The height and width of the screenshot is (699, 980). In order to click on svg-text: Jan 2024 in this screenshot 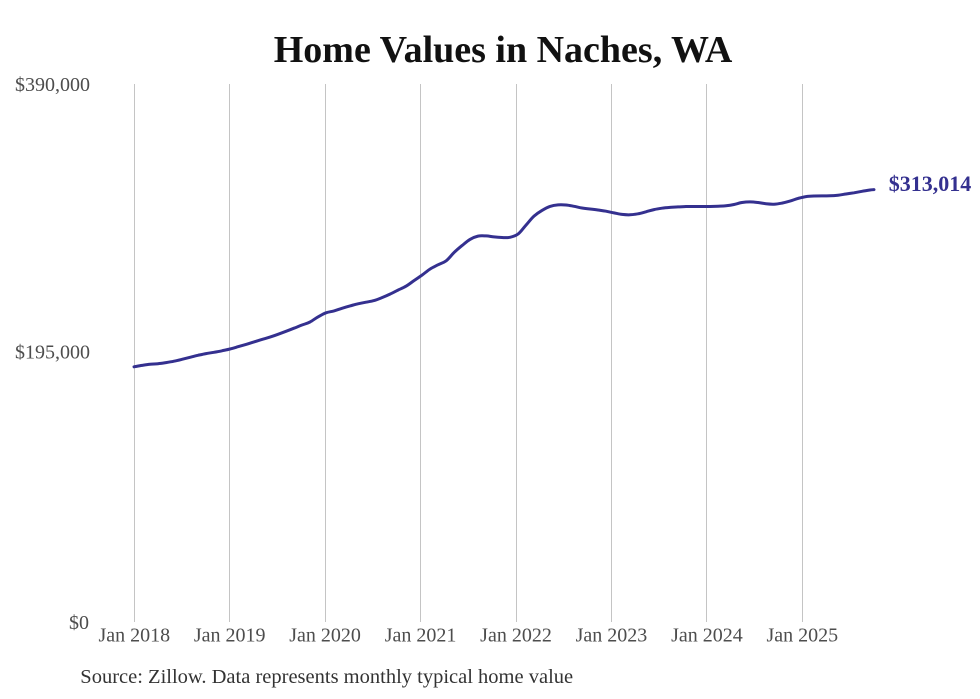, I will do `click(707, 635)`.